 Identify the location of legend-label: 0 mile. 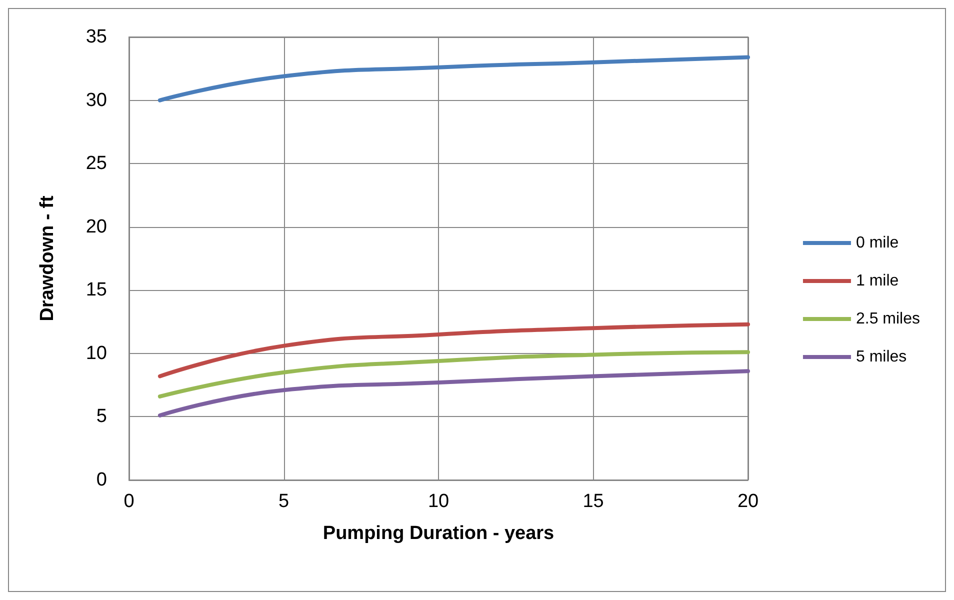
(877, 243).